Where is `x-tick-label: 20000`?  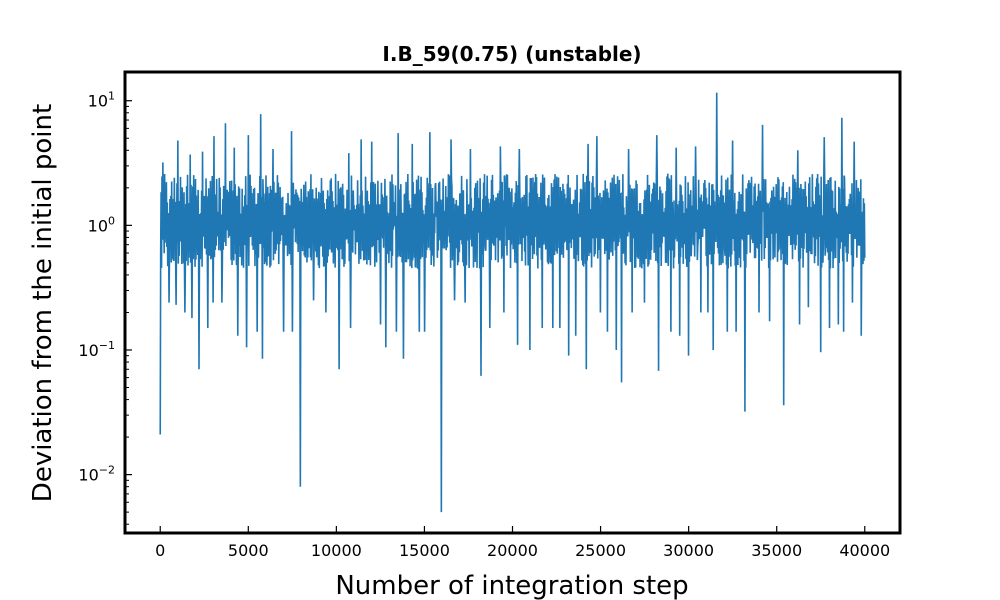 x-tick-label: 20000 is located at coordinates (512, 550).